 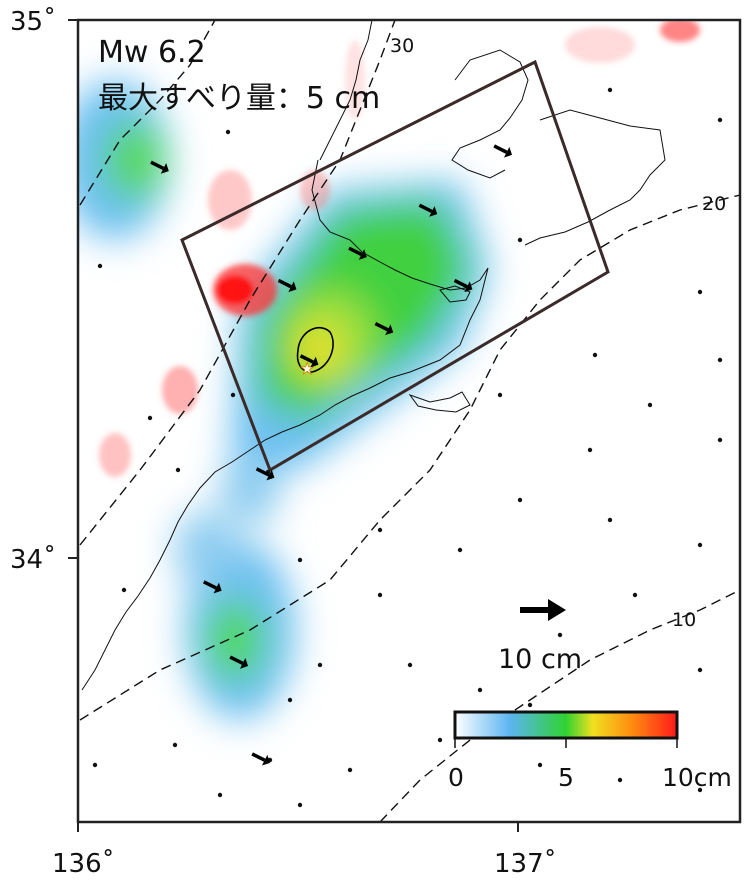 What do you see at coordinates (315, 349) in the screenshot?
I see `max-slip-contour` at bounding box center [315, 349].